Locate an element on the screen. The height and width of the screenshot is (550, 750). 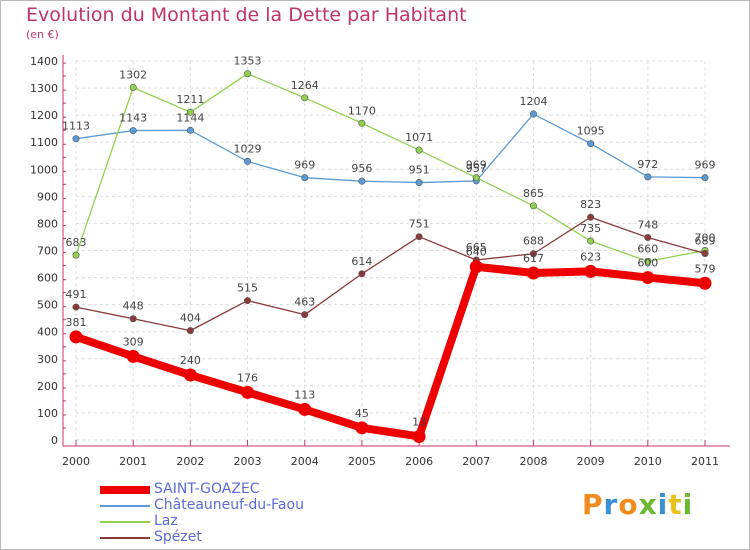
x-tick-label: 2003 is located at coordinates (248, 461).